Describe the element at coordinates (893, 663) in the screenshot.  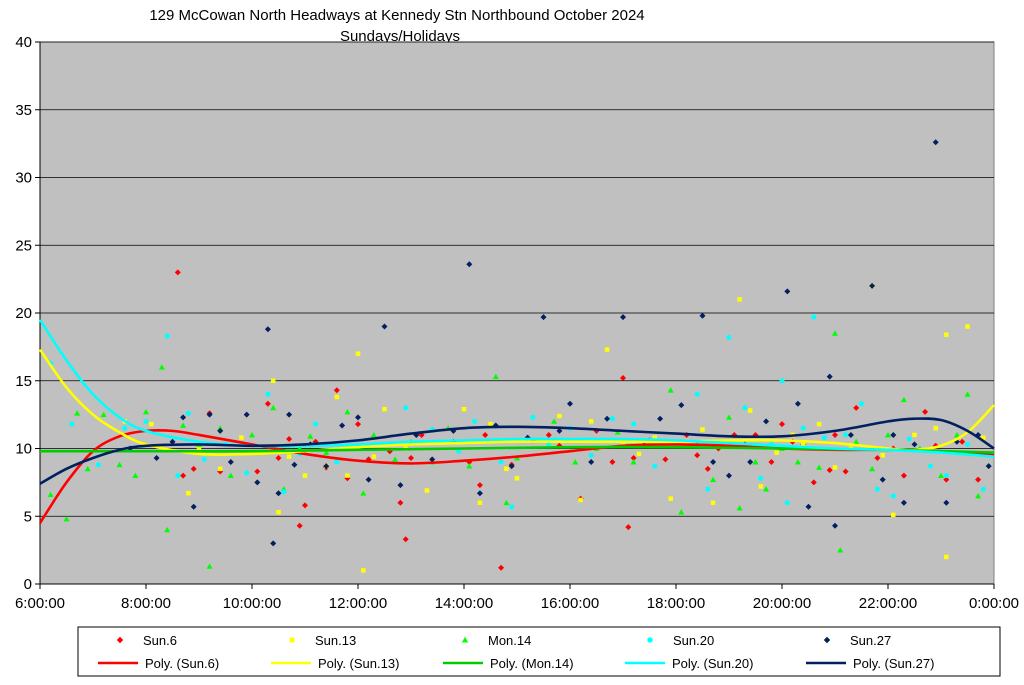
I see `legend-label: Poly. (Sun.27)` at that location.